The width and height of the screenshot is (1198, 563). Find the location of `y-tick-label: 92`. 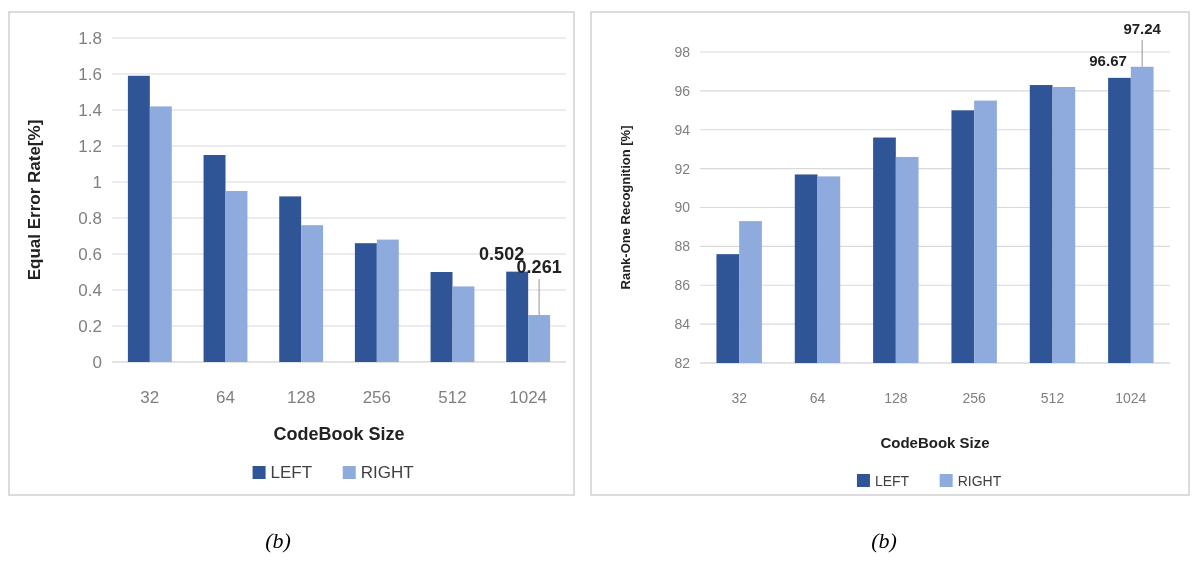

y-tick-label: 92 is located at coordinates (682, 168).